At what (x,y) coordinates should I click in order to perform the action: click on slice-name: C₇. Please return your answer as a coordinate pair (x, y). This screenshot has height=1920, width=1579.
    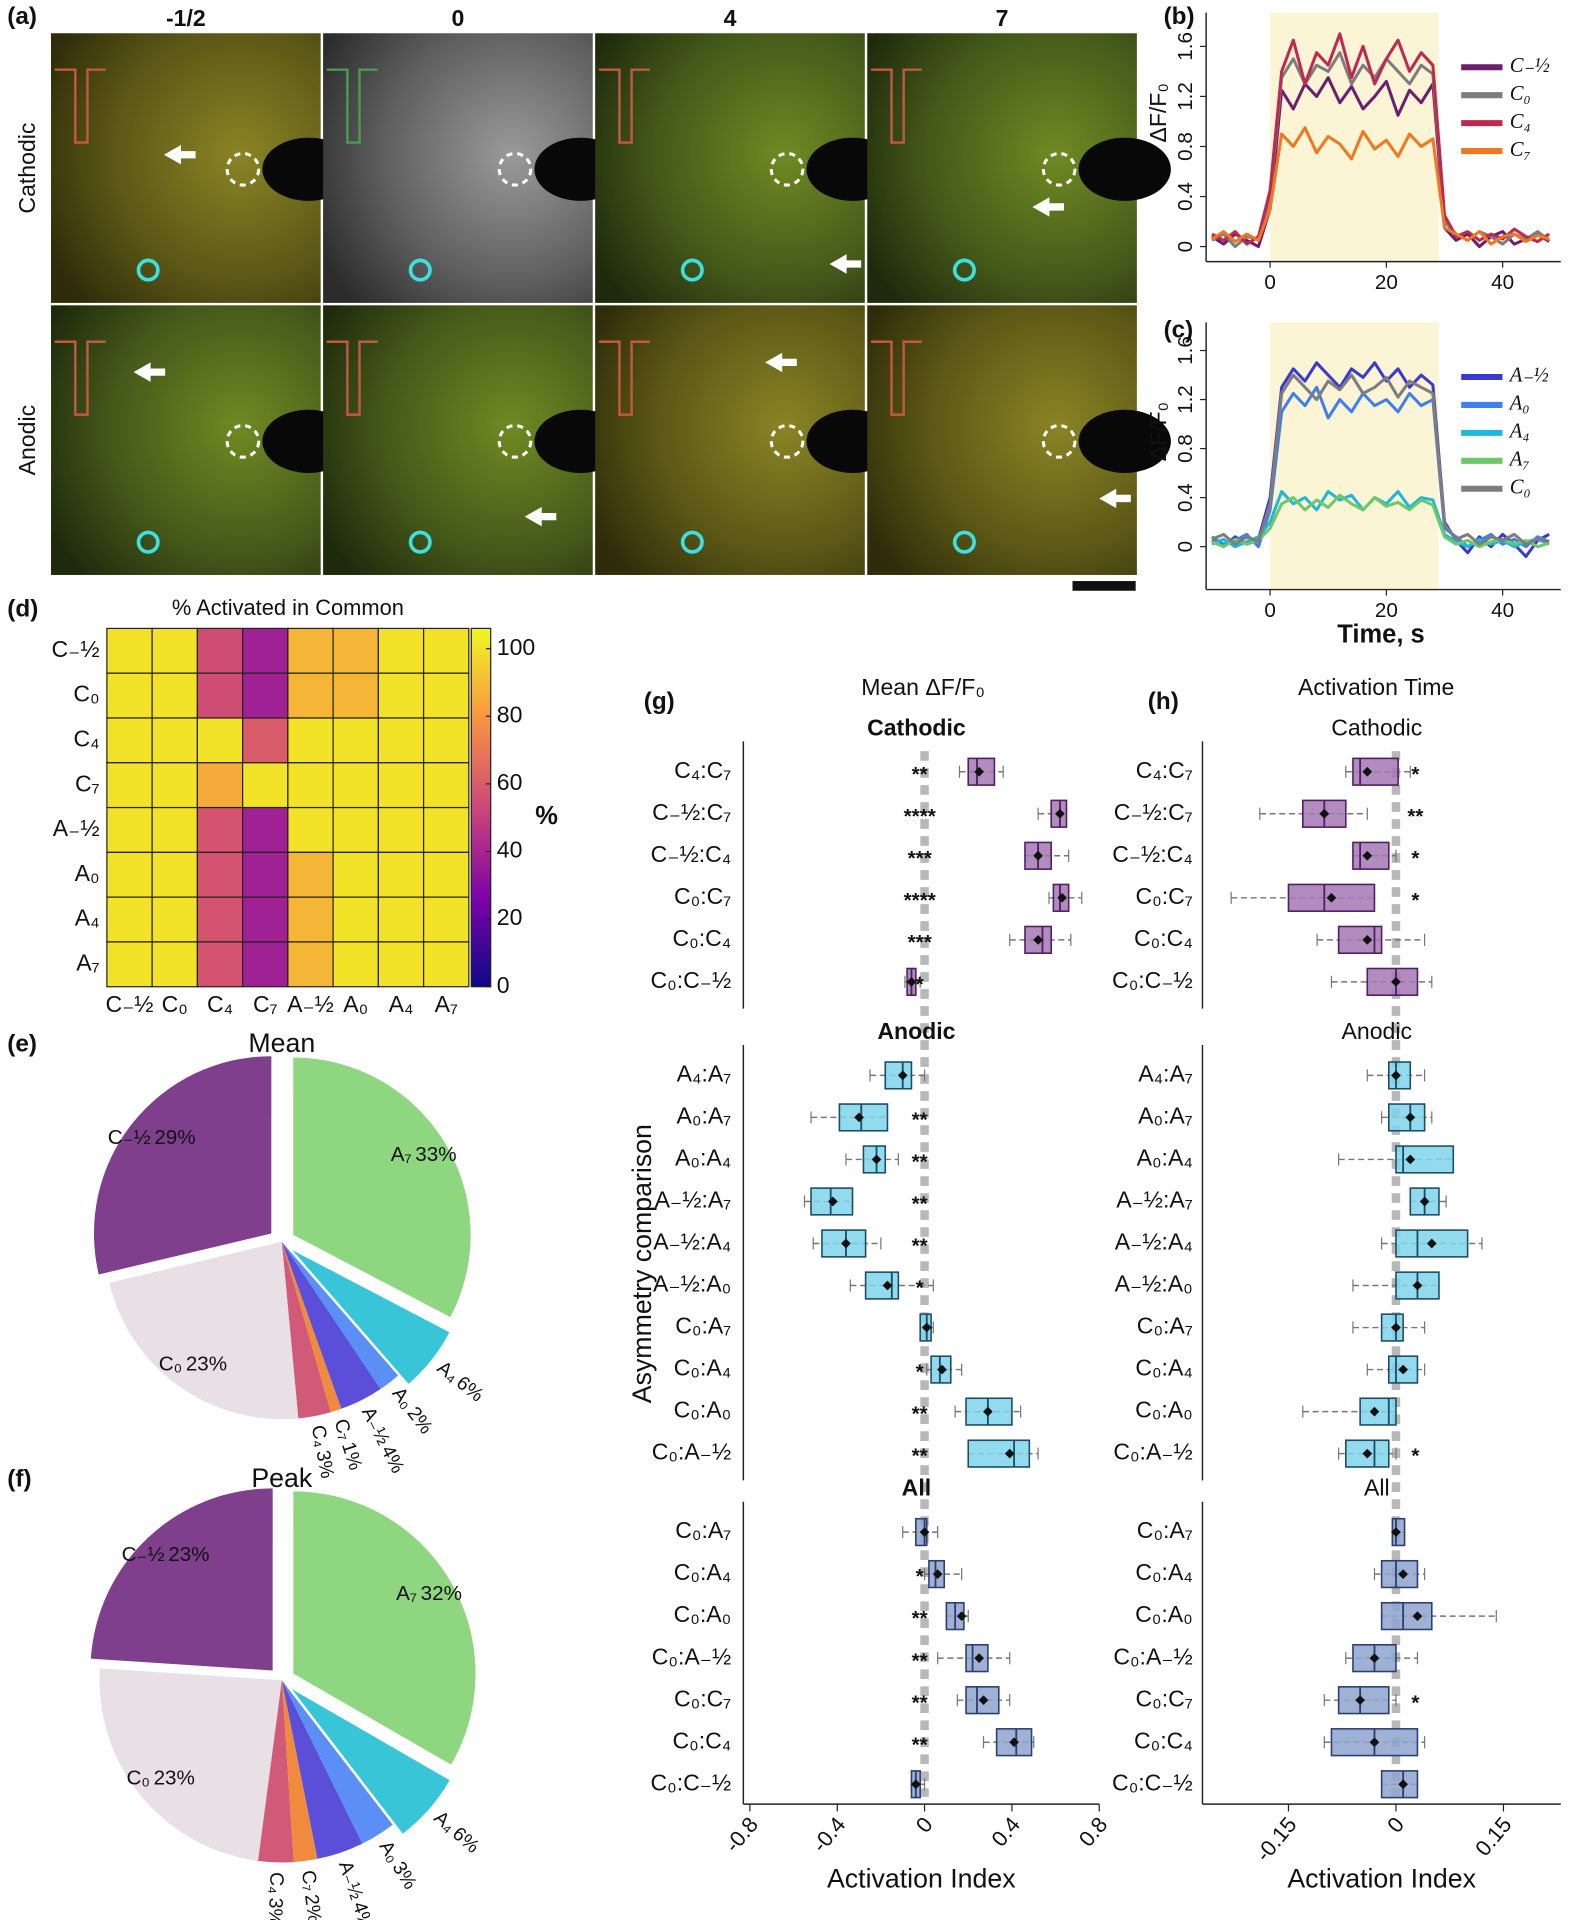
    Looking at the image, I should click on (309, 1880).